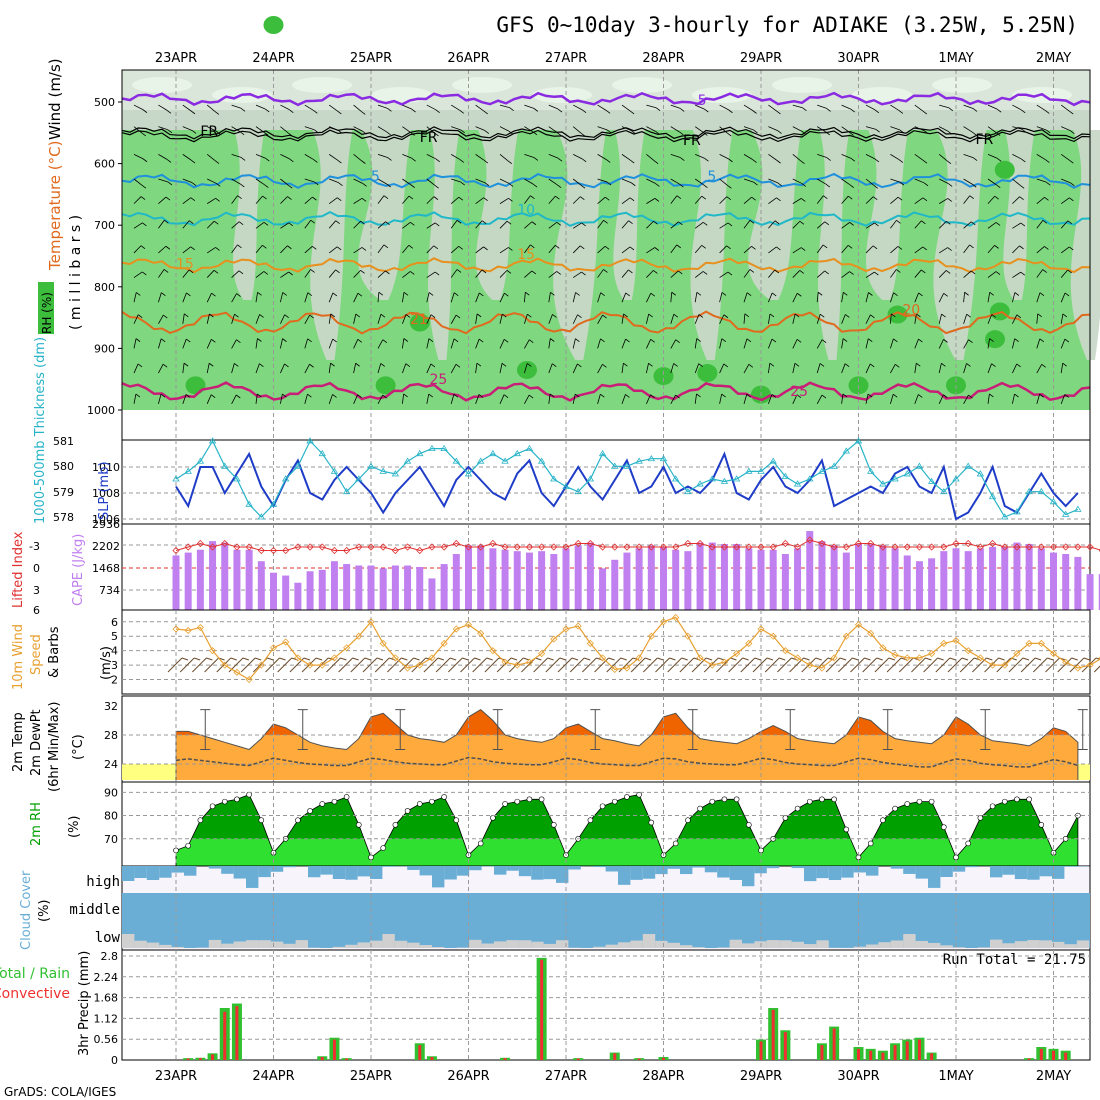  I want to click on cloud-level-low: low, so click(108, 938).